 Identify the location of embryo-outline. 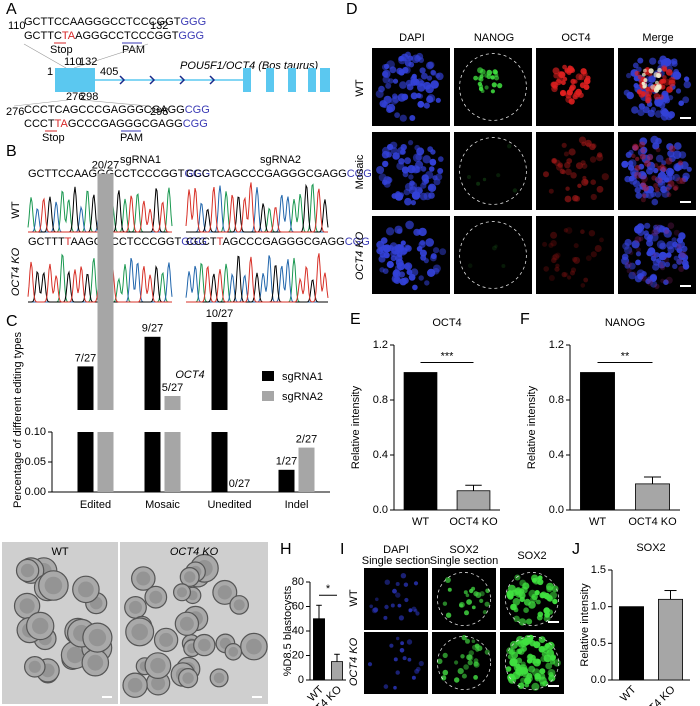
(532, 599).